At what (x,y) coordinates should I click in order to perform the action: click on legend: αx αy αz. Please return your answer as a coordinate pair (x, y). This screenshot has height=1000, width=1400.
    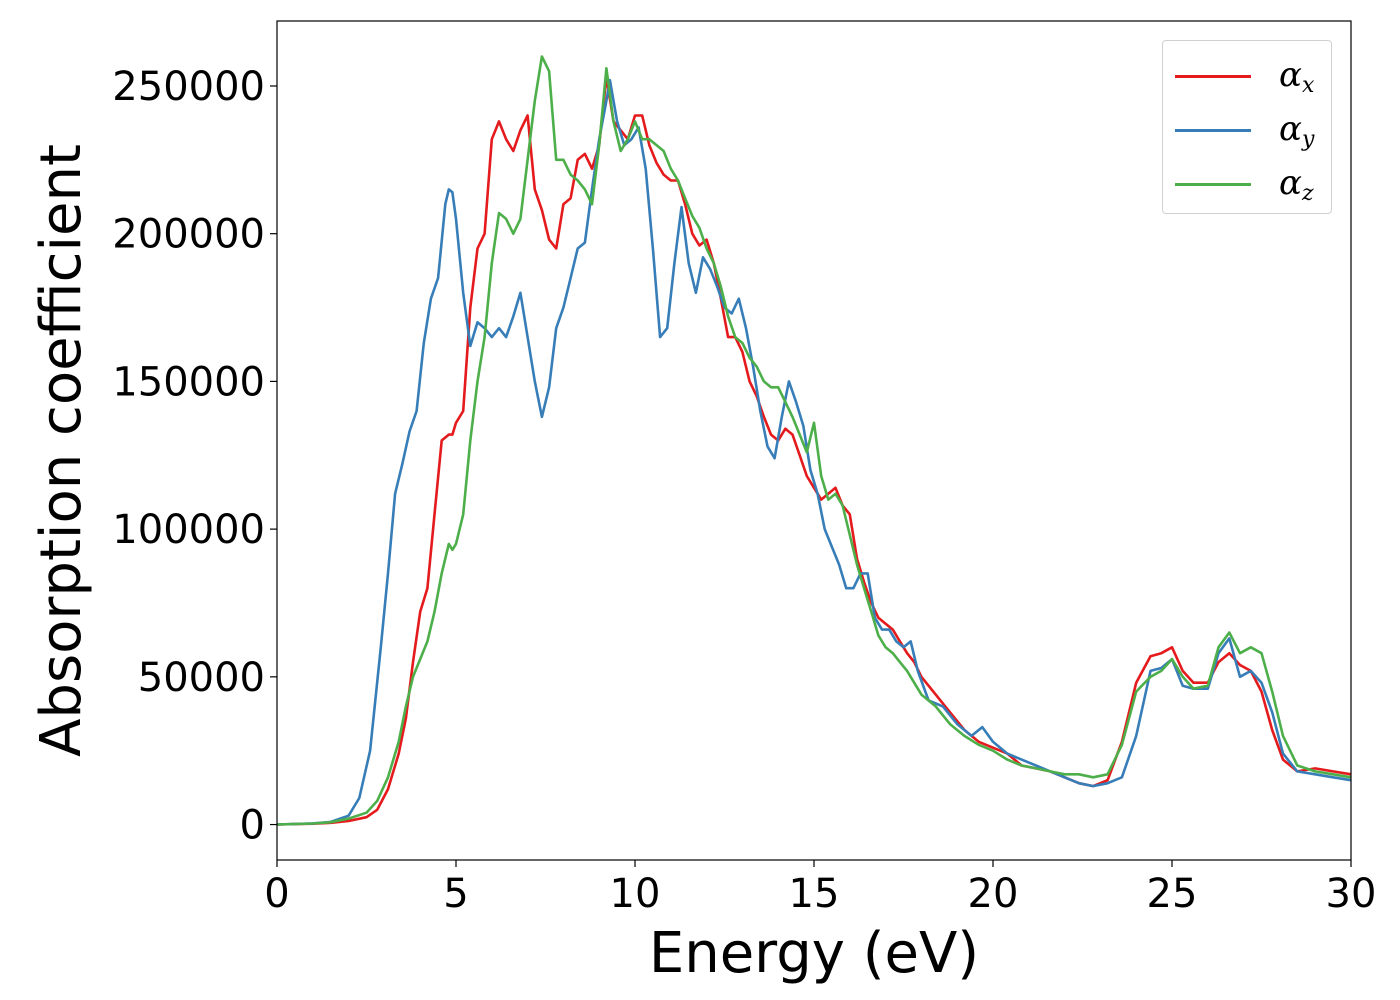
    Looking at the image, I should click on (1247, 127).